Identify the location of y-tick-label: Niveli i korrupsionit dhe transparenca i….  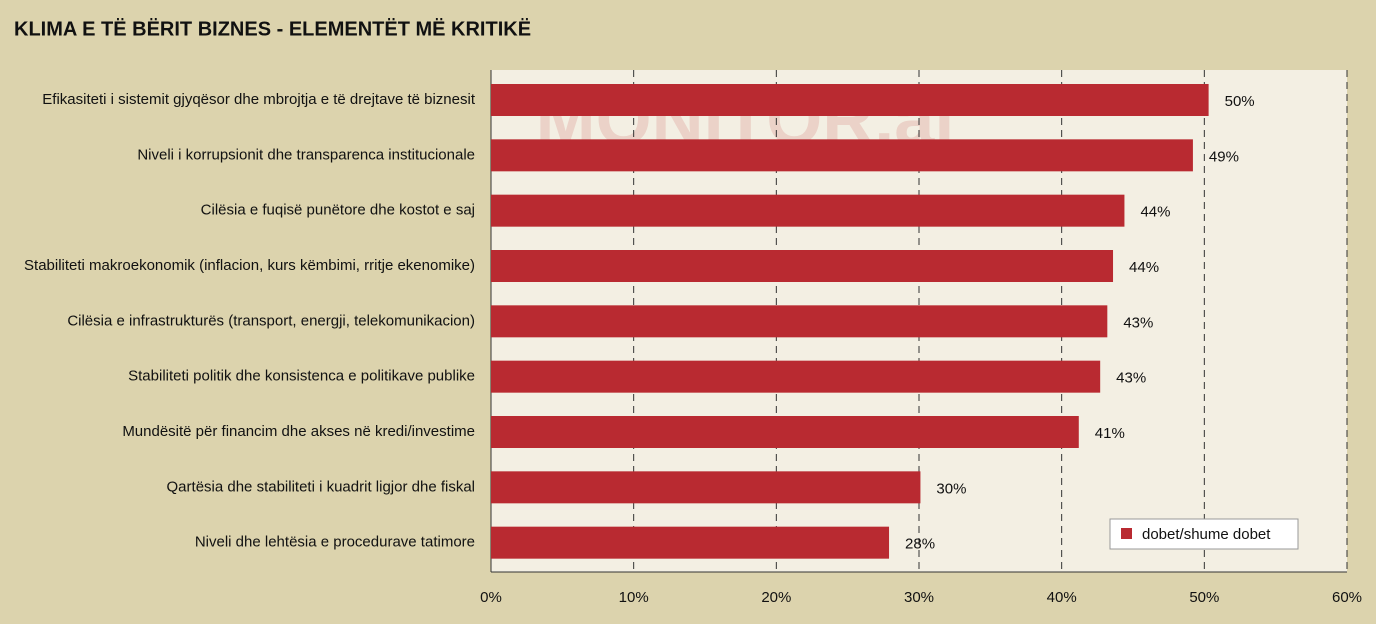
(306, 154).